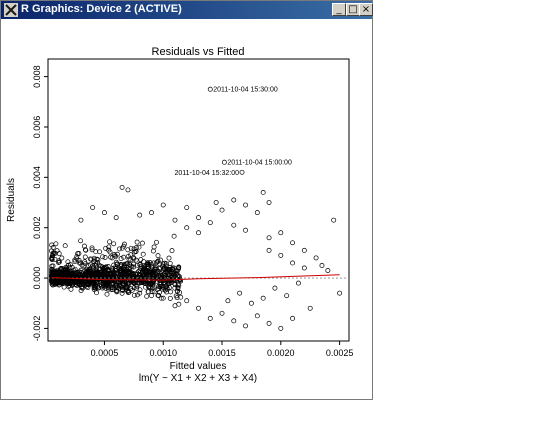 The image size is (540, 432). What do you see at coordinates (353, 9) in the screenshot?
I see `maximize-button: □` at bounding box center [353, 9].